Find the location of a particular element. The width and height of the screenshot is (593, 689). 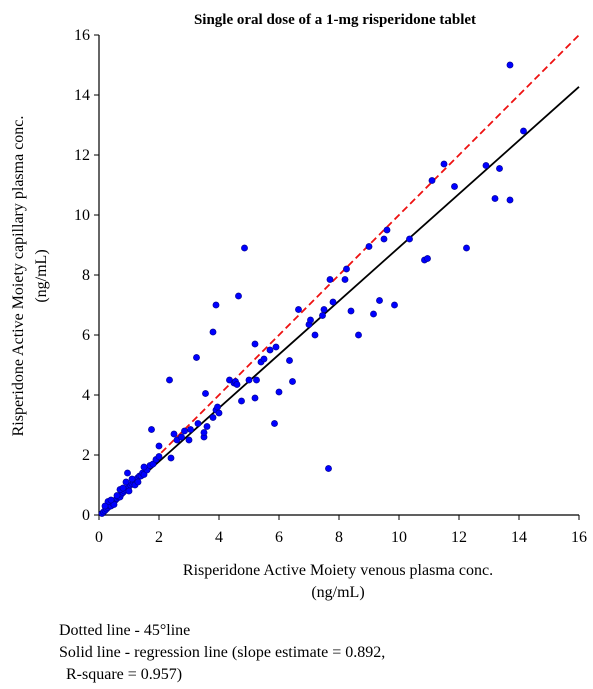

y-tick-label: 16 is located at coordinates (82, 35).